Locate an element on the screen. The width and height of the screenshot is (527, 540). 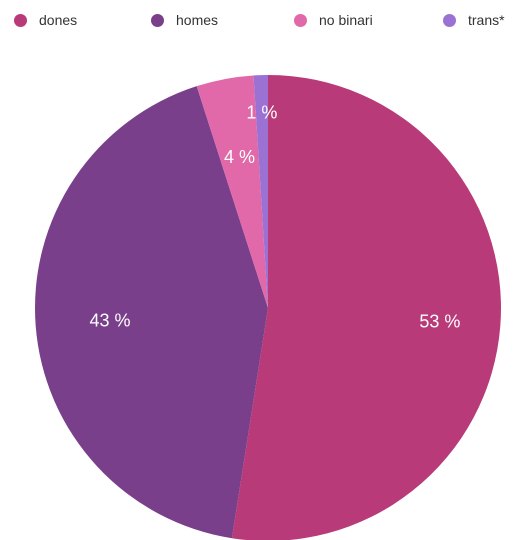
chart-legend: dones homes no binari trans* is located at coordinates (263, 20).